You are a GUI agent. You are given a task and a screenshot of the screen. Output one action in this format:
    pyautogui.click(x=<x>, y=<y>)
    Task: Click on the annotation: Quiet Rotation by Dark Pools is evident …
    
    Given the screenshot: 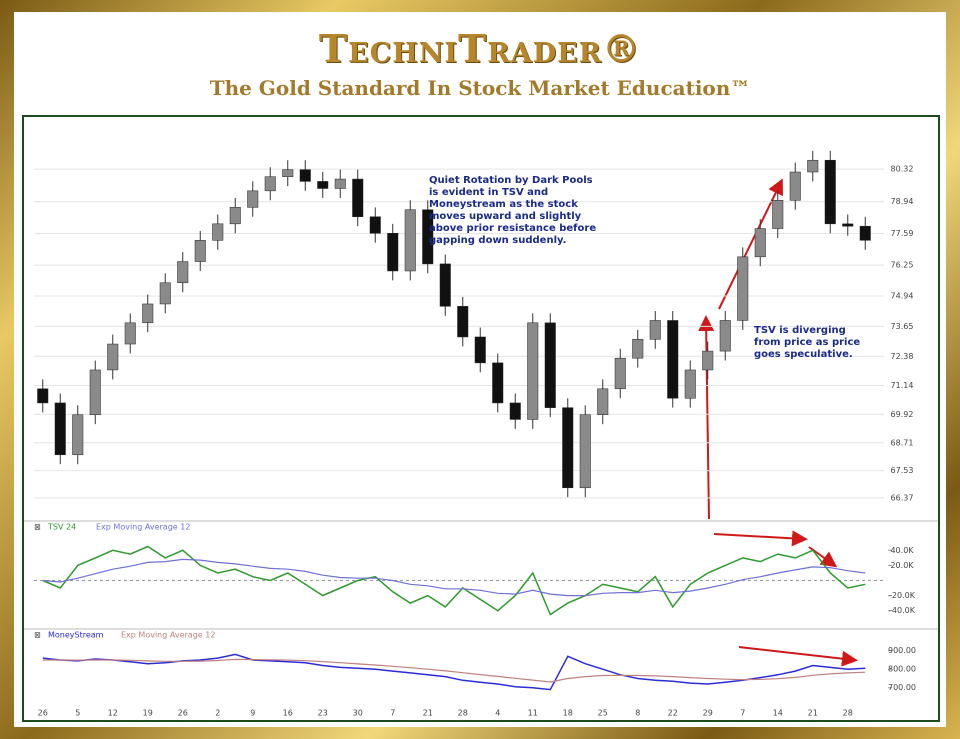 What is the action you would take?
    pyautogui.click(x=513, y=210)
    